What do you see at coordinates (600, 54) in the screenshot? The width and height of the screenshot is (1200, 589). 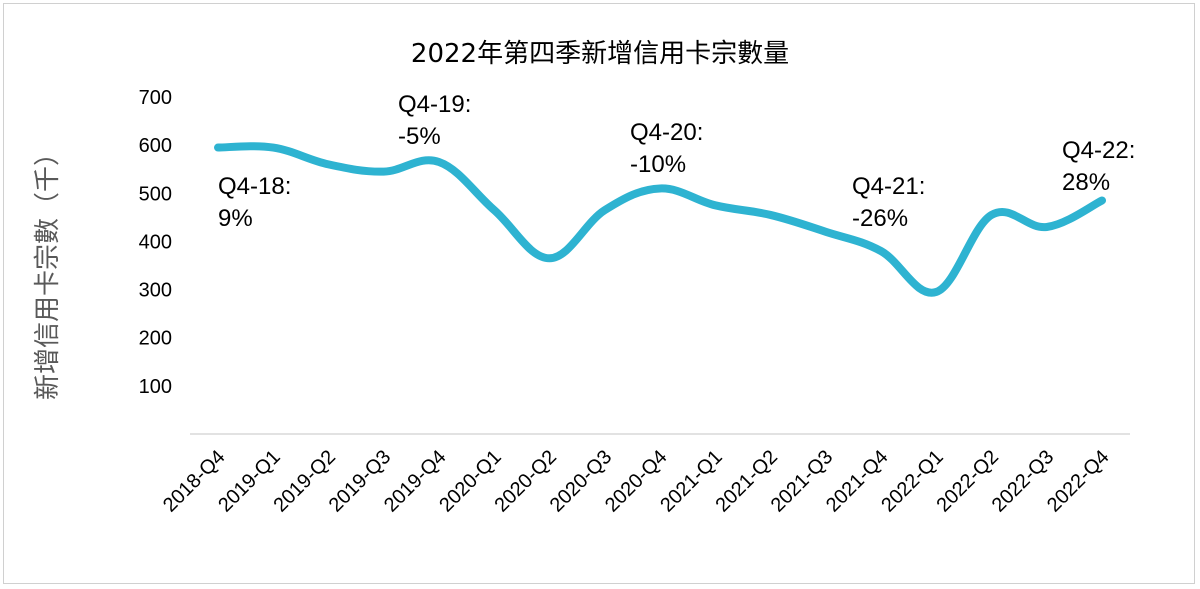 I see `chart-title: 2022年第四季新增信用卡宗數量` at bounding box center [600, 54].